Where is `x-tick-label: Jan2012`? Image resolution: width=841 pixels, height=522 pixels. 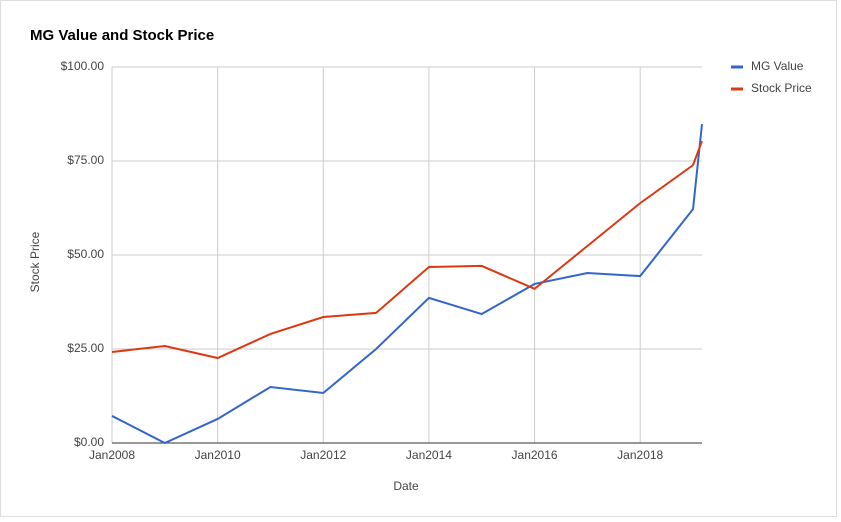 x-tick-label: Jan2012 is located at coordinates (323, 455).